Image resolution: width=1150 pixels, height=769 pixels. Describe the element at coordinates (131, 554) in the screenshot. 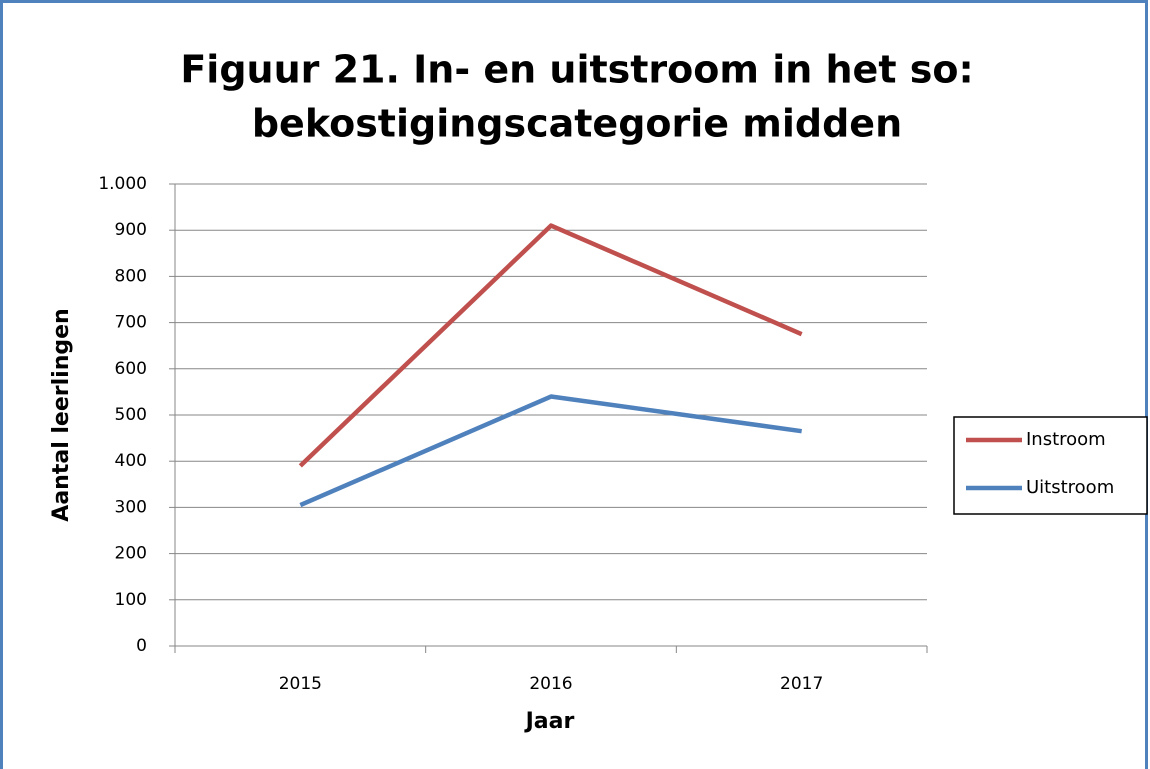

I see `y-tick-label: 200` at that location.